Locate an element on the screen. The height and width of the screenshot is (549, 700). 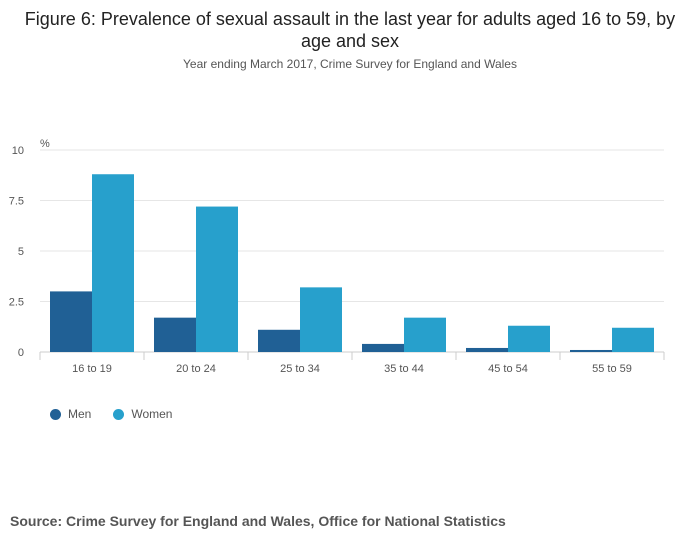
x-tick-label: 35 to 44 is located at coordinates (404, 369).